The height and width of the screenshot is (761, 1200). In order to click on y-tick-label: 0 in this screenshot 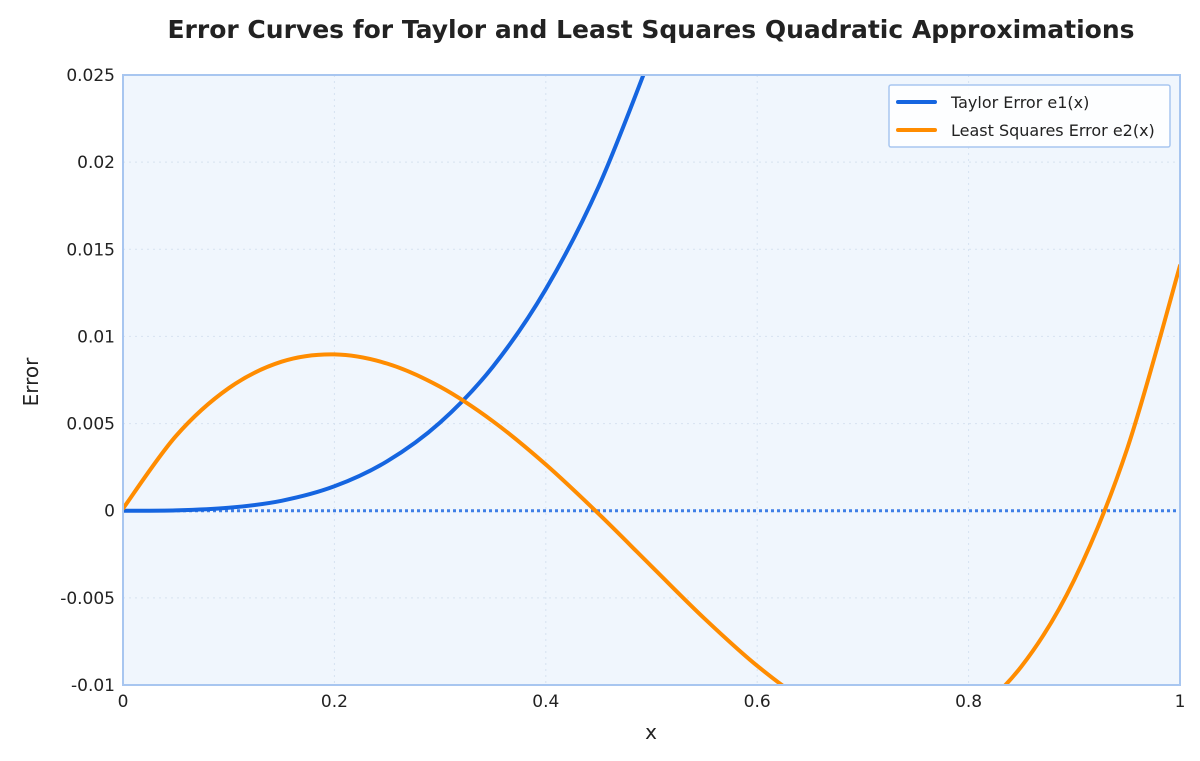, I will do `click(109, 512)`.